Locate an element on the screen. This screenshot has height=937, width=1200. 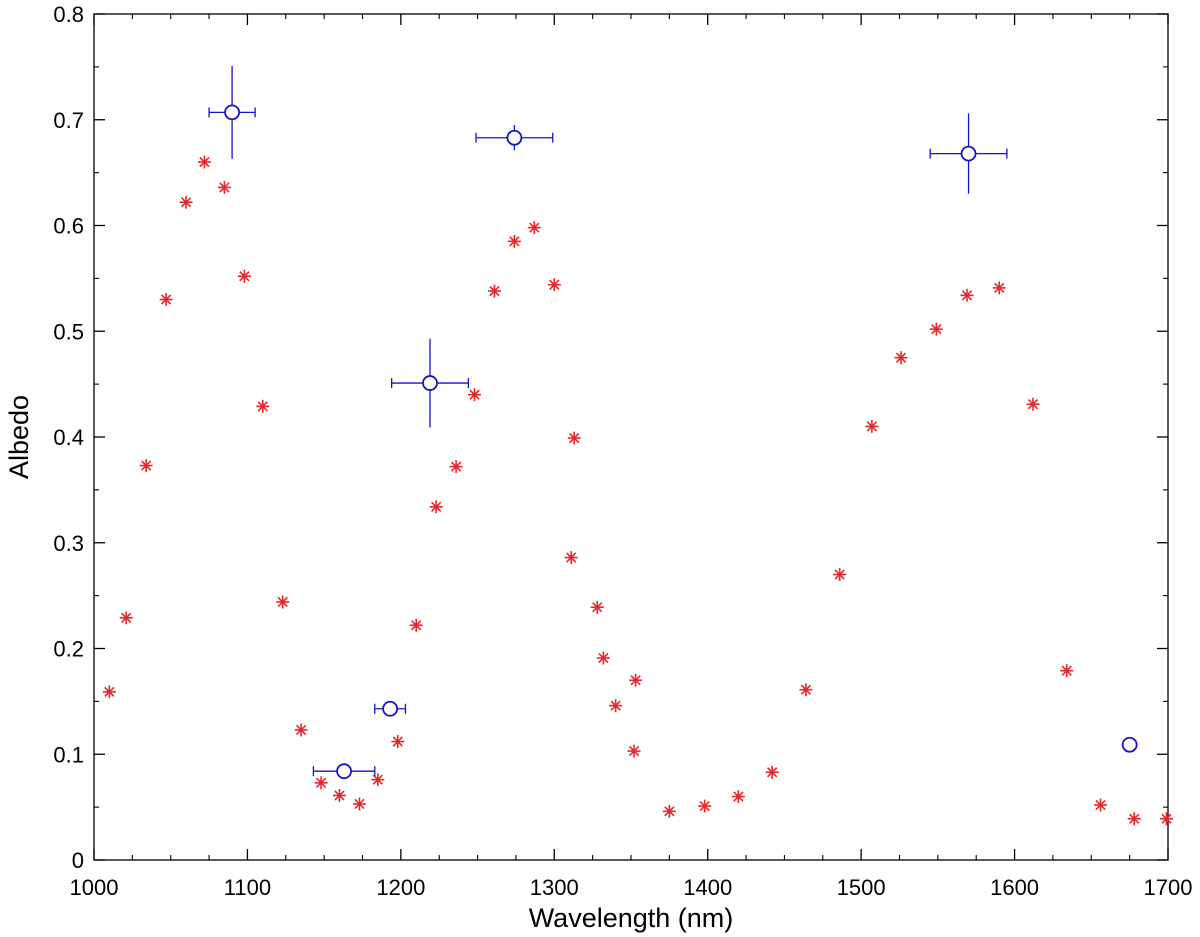
x-tick-label: 1500 is located at coordinates (861, 887).